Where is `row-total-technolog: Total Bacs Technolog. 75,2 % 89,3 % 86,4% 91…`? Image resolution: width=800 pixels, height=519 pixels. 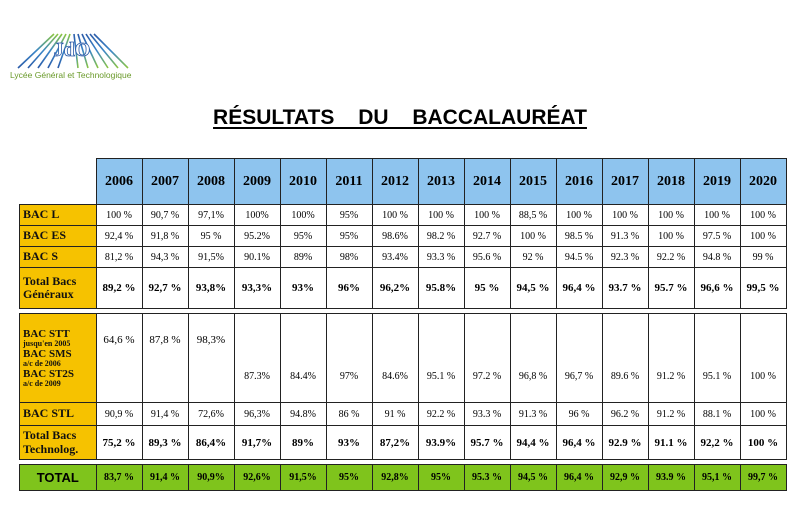 row-total-technolog: Total Bacs Technolog. 75,2 % 89,3 % 86,4% 91… is located at coordinates (403, 442).